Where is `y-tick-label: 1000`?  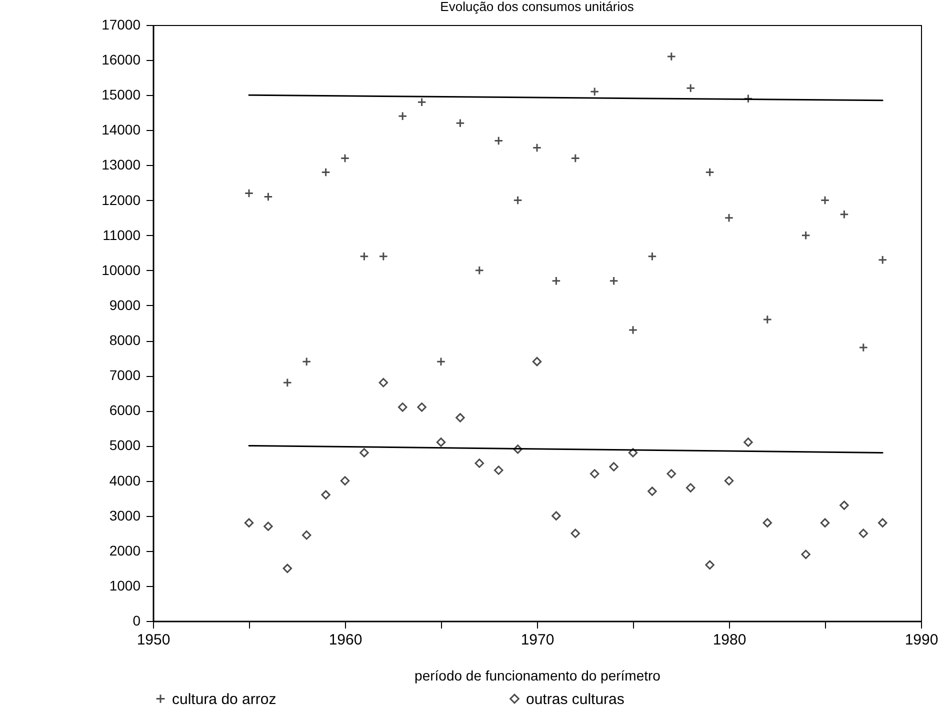
y-tick-label: 1000 is located at coordinates (125, 585).